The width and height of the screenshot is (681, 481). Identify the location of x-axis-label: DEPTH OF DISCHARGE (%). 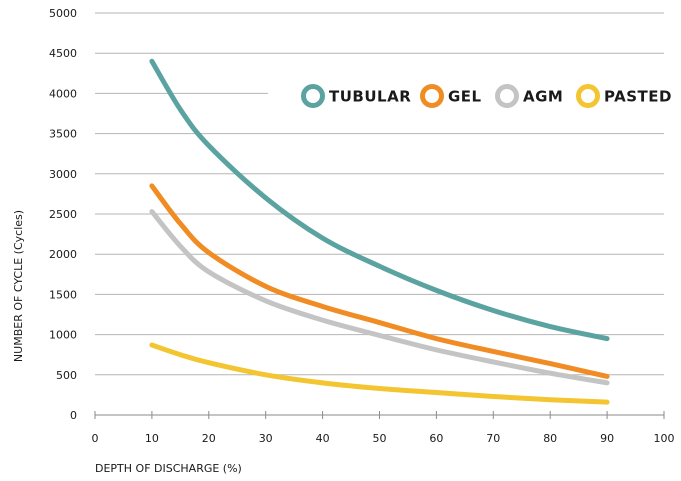
(168, 468).